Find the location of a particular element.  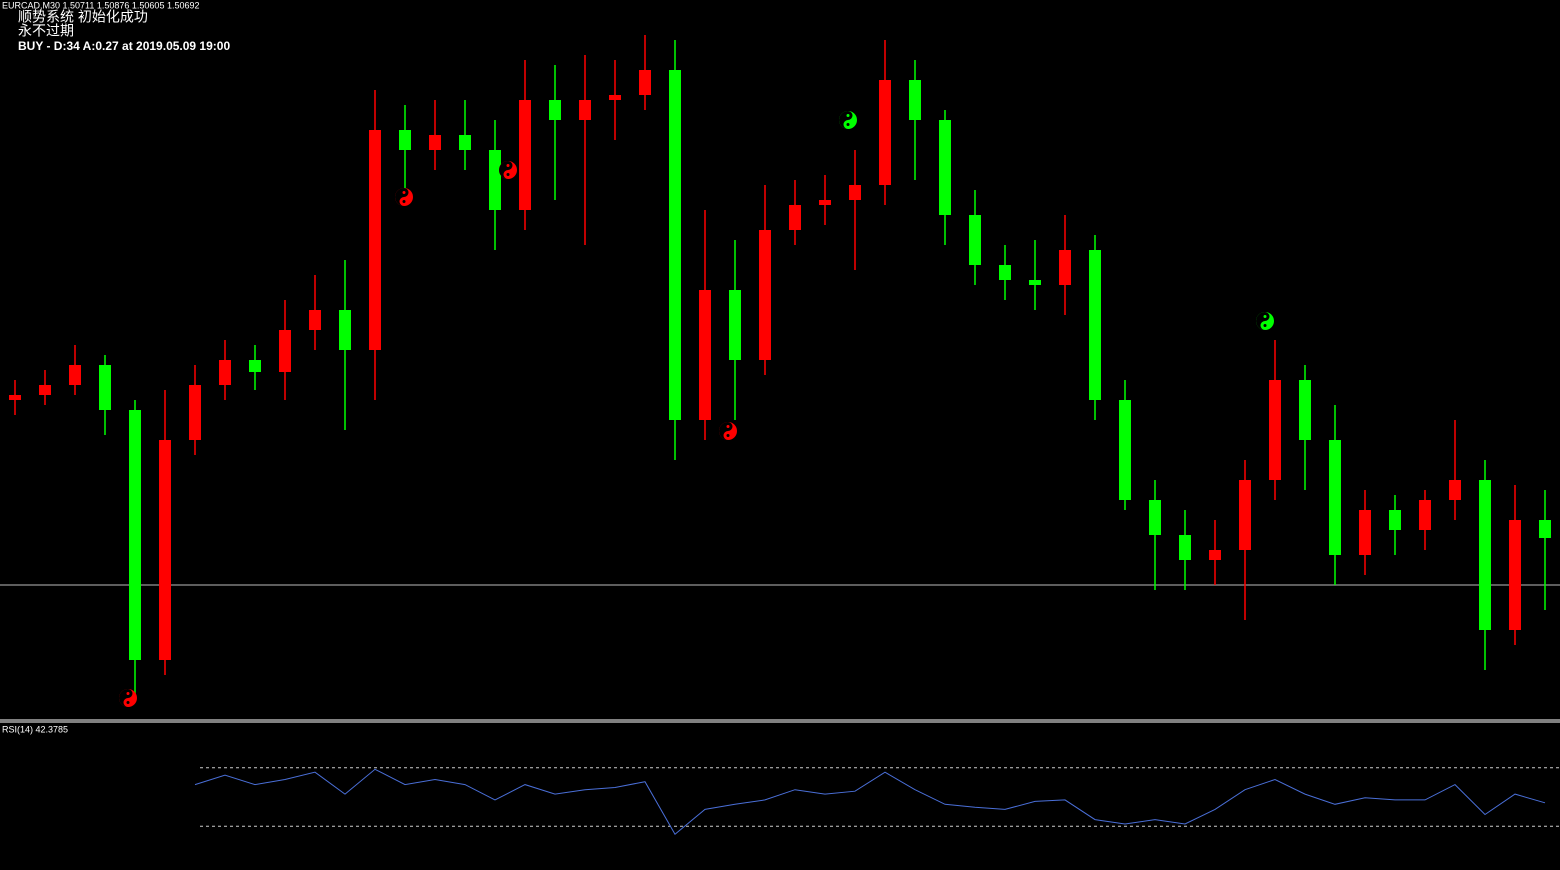

signal-text: BUY - D:34 A:0.27 at 2019.05.09 19:00 is located at coordinates (124, 46).